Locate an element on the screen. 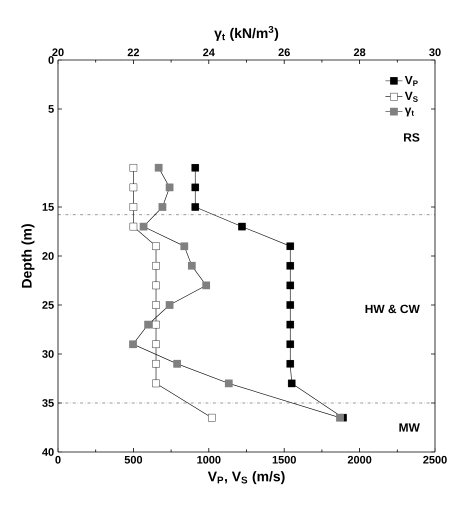 This screenshot has width=449, height=512. x-tick-label: 2500 is located at coordinates (435, 460).